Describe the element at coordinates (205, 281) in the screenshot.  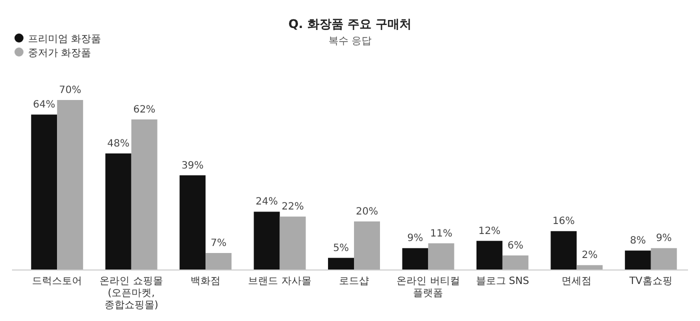
I see `x-tick-label: 백화점` at that location.